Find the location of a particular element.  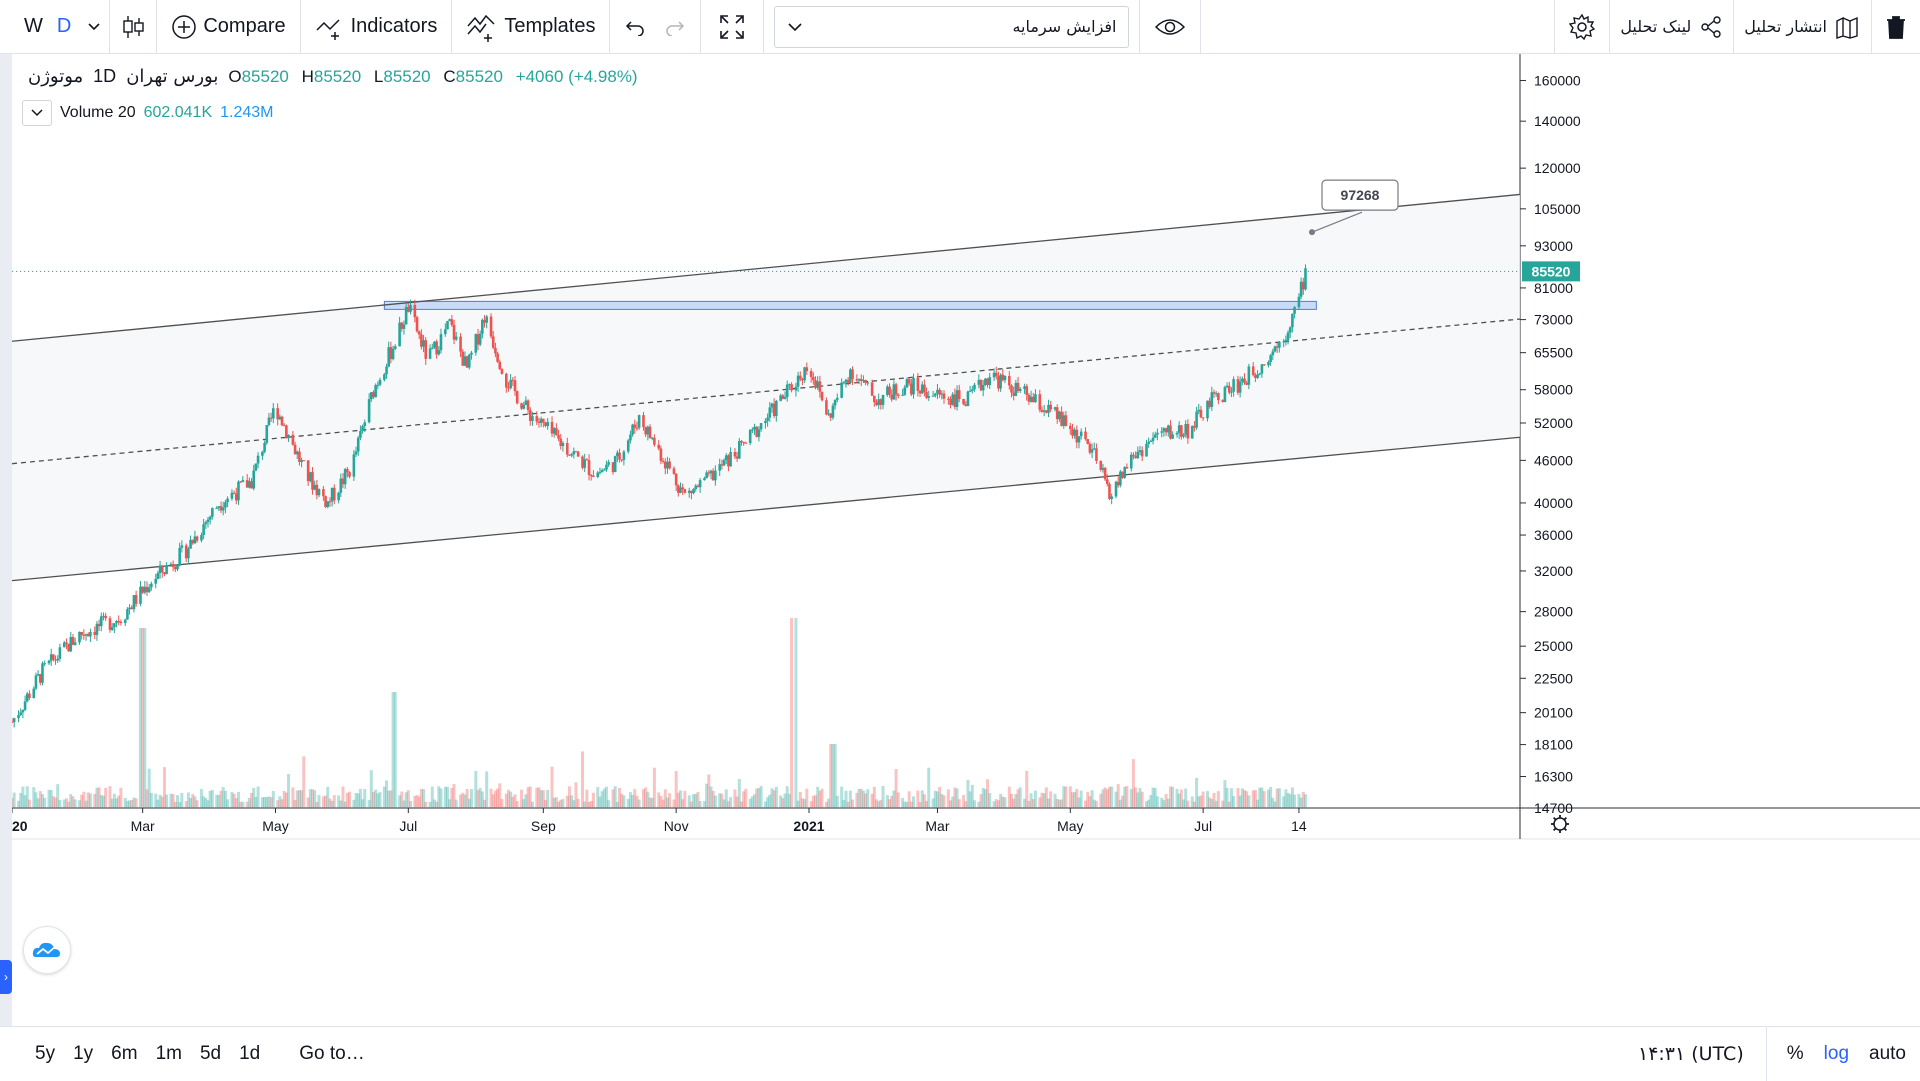

templates-button: Templates is located at coordinates (530, 27).